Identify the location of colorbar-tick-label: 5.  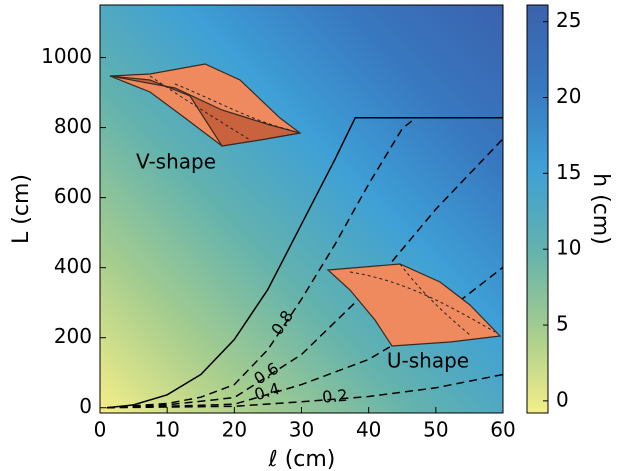
(562, 324).